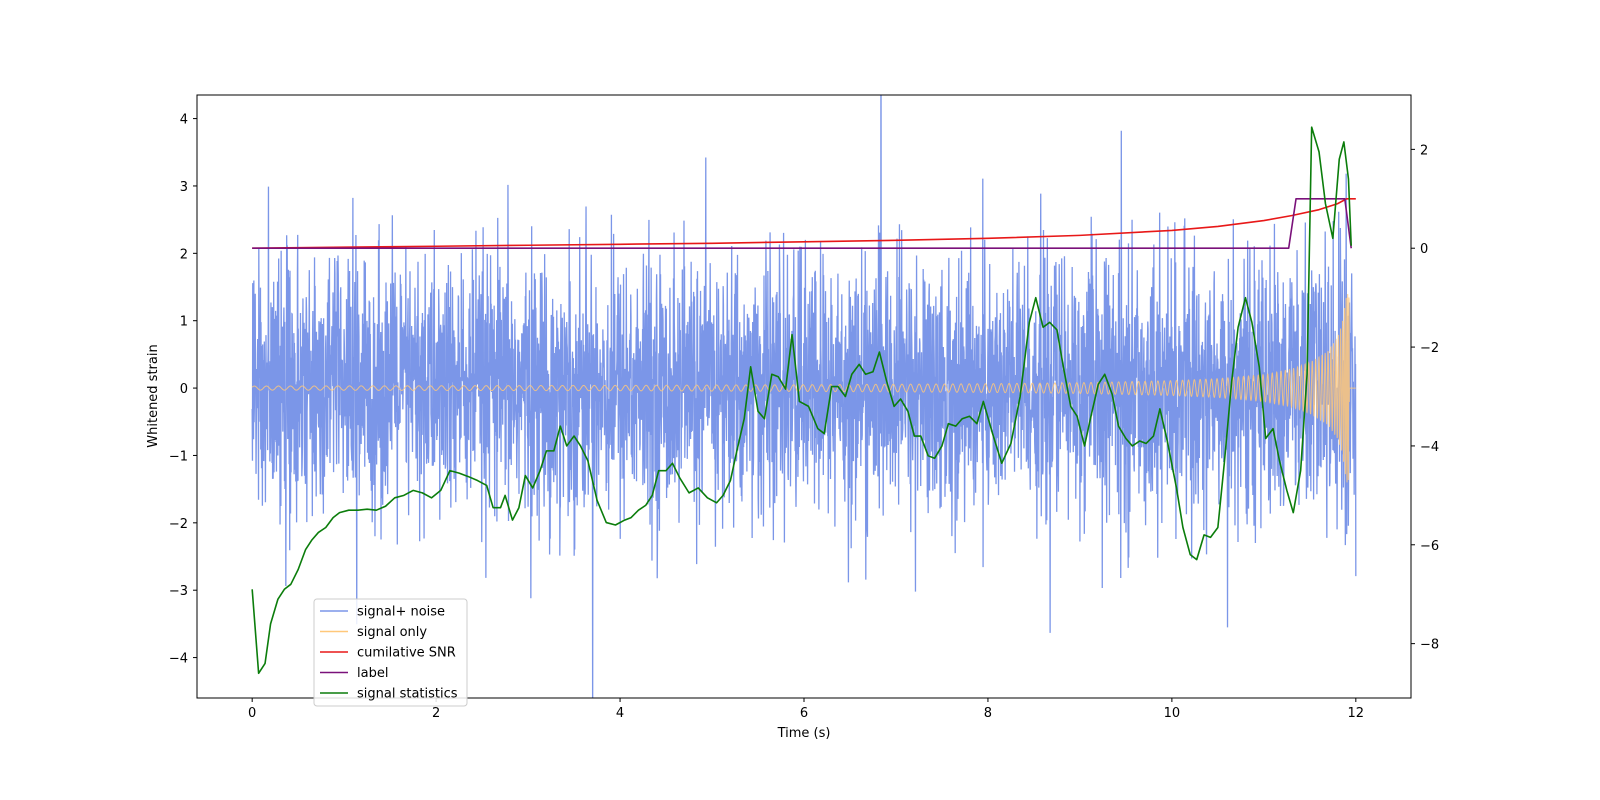 The width and height of the screenshot is (1600, 800). What do you see at coordinates (436, 713) in the screenshot?
I see `x-tick-label: 2` at bounding box center [436, 713].